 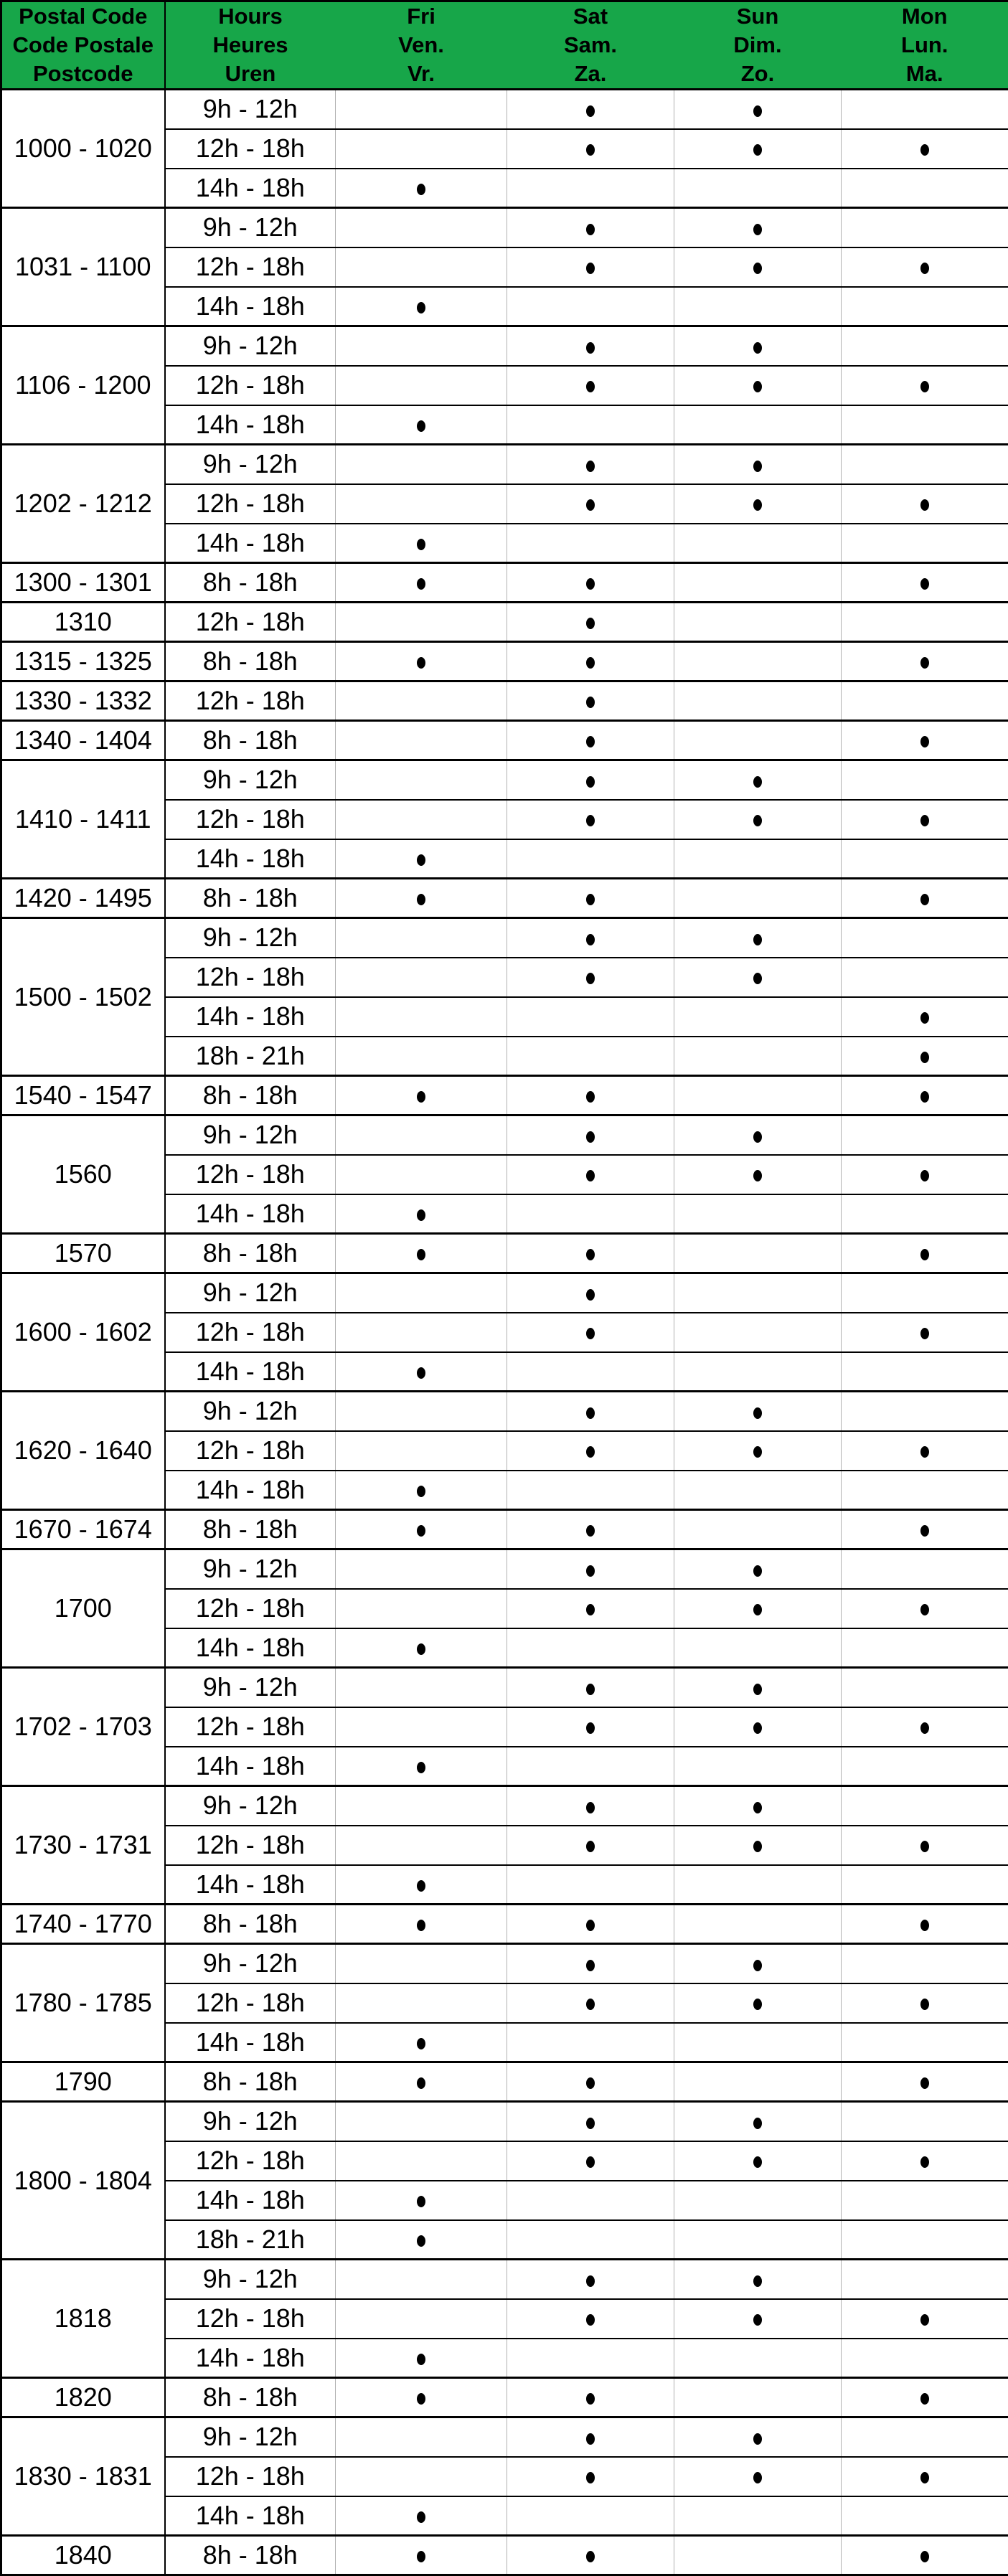 What do you see at coordinates (83, 1727) in the screenshot?
I see `postal-range-cell: 1702 - 1703` at bounding box center [83, 1727].